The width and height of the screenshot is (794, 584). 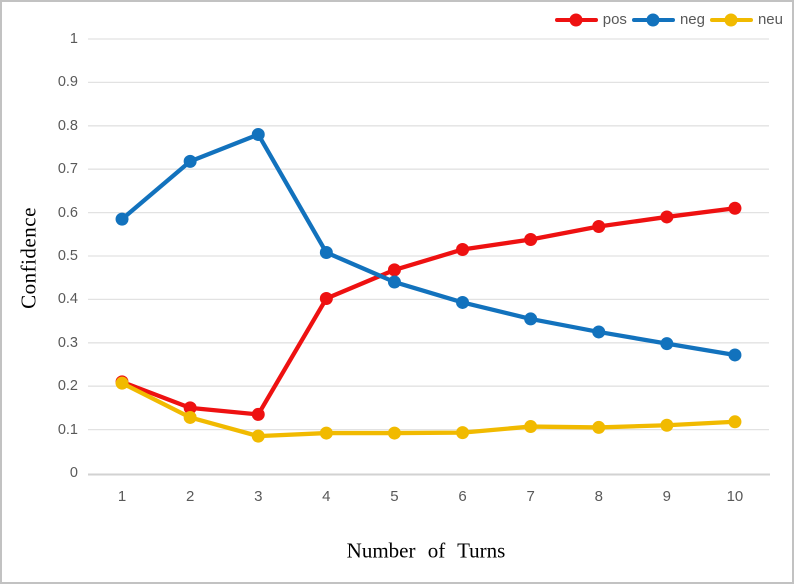 What do you see at coordinates (67, 386) in the screenshot?
I see `y-tick-label: 0.2` at bounding box center [67, 386].